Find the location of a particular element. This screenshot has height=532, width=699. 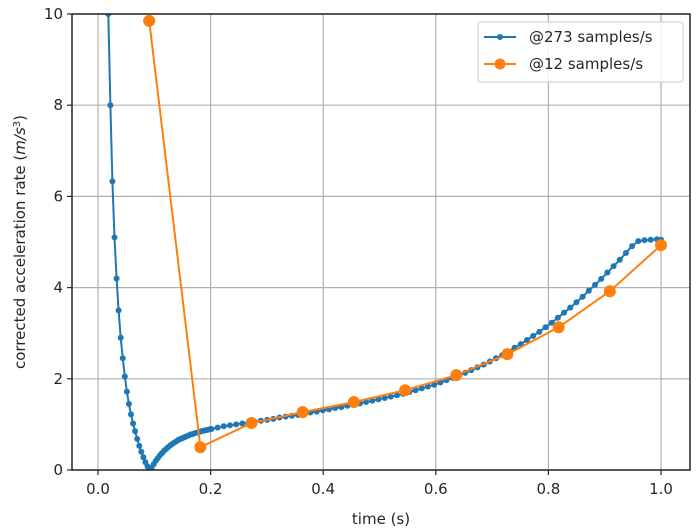

legend-item-273: @273 samples/s is located at coordinates (568, 37).